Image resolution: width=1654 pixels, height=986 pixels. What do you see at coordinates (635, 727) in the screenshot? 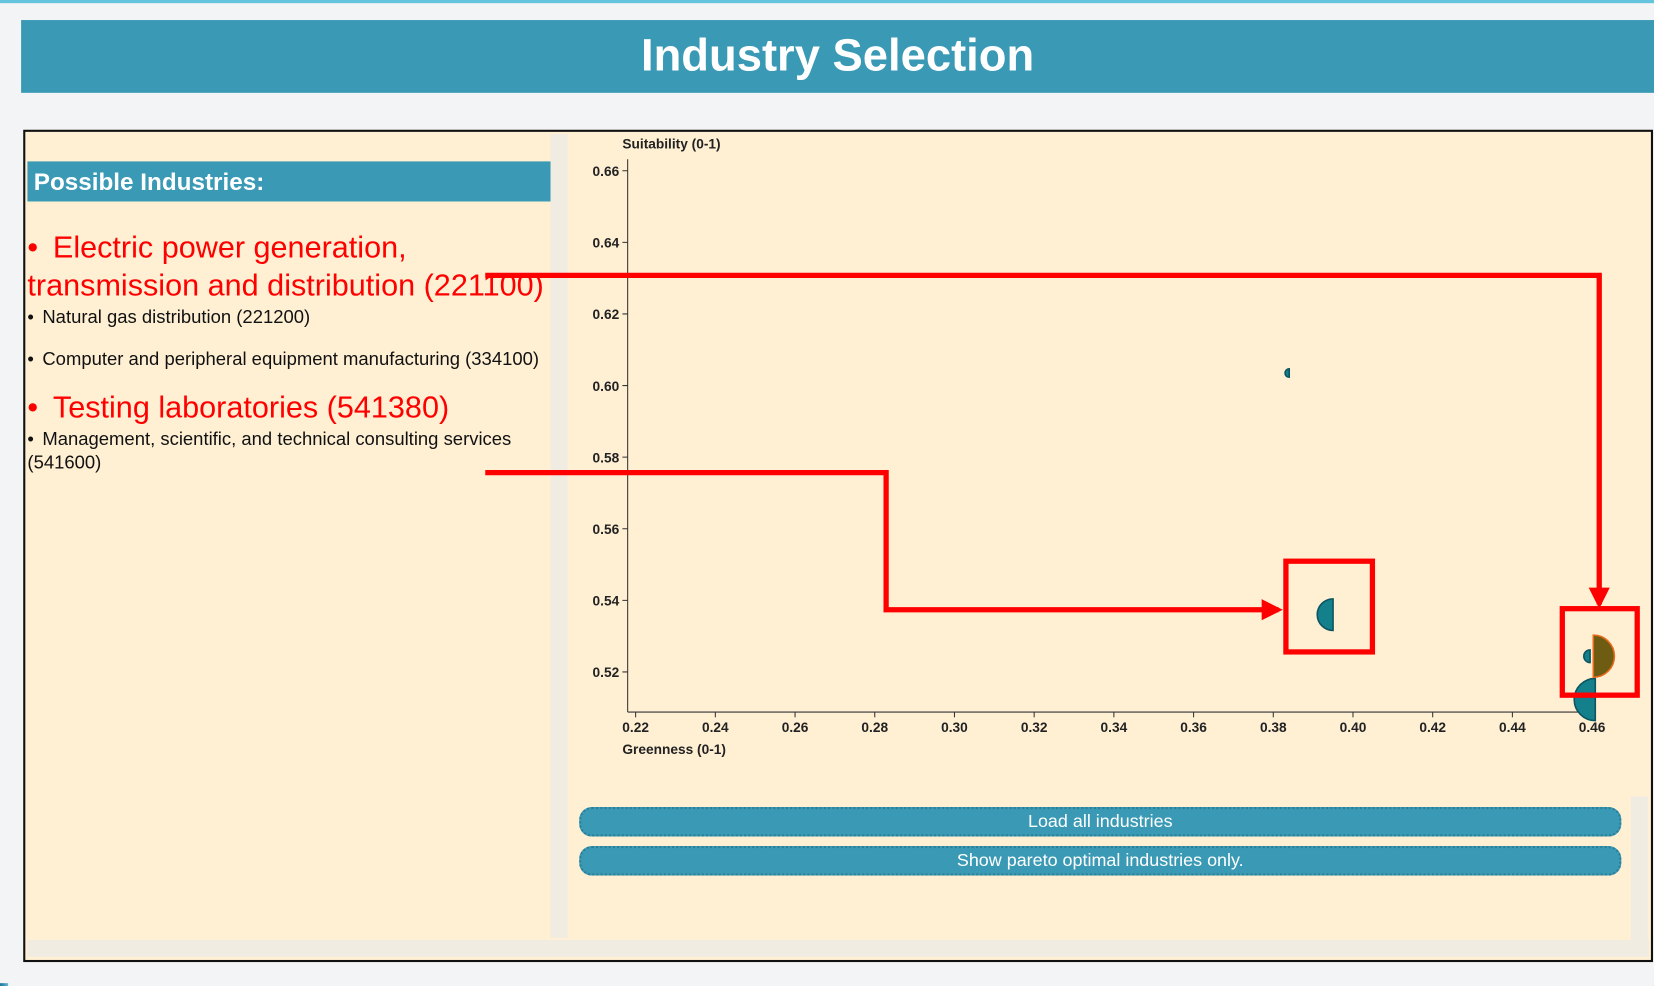
I see `x-tick-label: 0.22` at bounding box center [635, 727].